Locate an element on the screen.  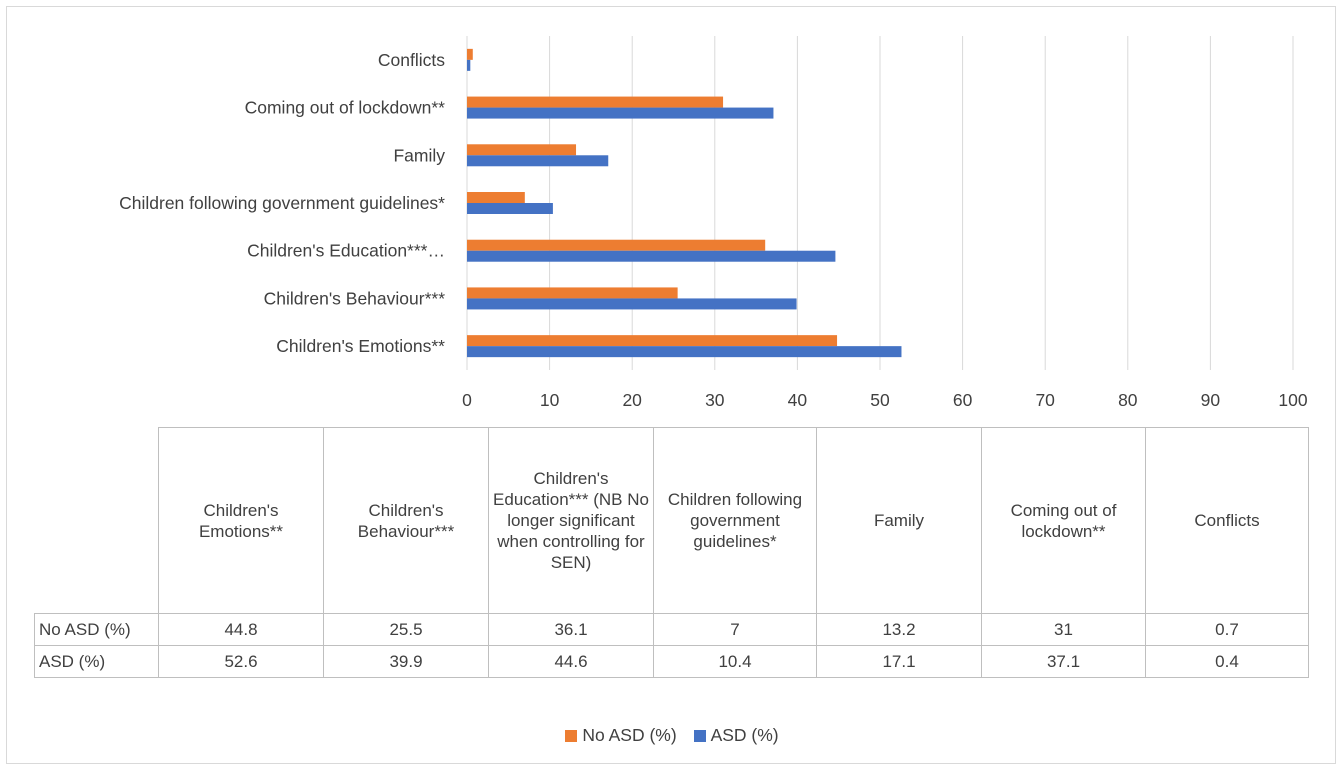
legend-swatch-no-asd is located at coordinates (571, 736).